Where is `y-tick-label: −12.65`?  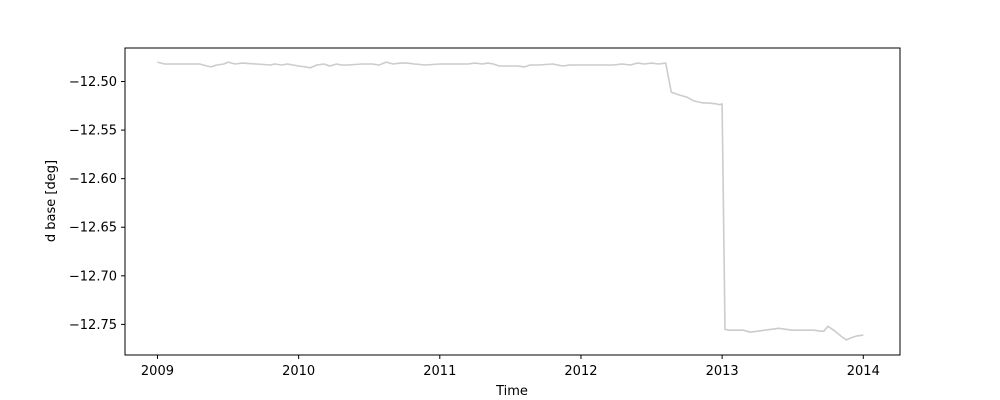 y-tick-label: −12.65 is located at coordinates (93, 228).